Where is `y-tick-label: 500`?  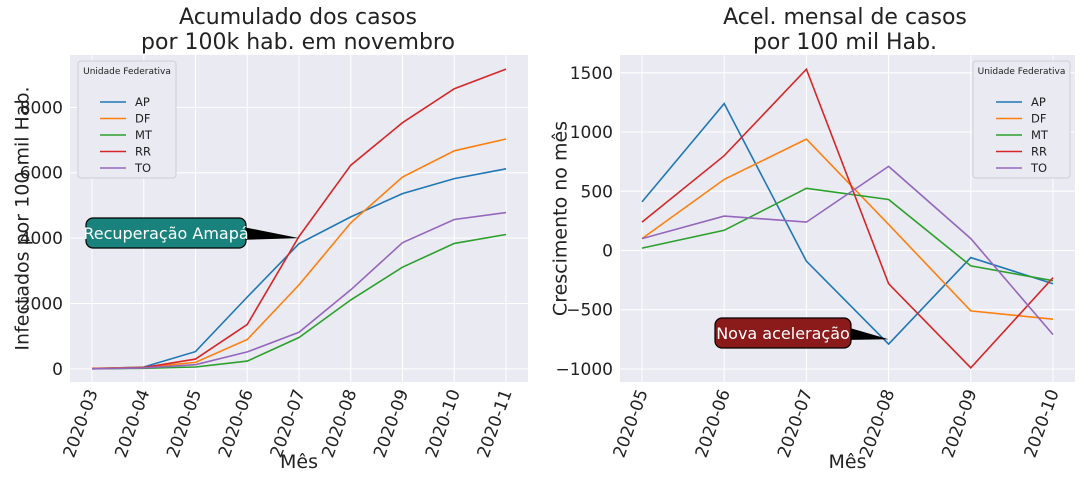 y-tick-label: 500 is located at coordinates (597, 192).